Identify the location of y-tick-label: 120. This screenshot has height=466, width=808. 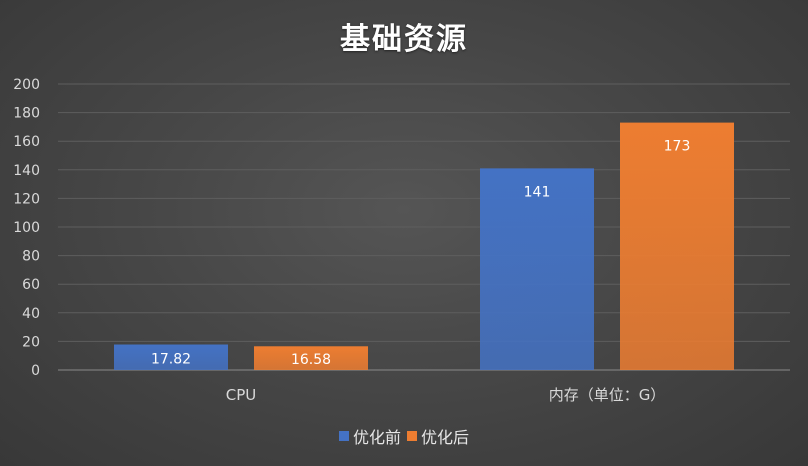
(26, 199).